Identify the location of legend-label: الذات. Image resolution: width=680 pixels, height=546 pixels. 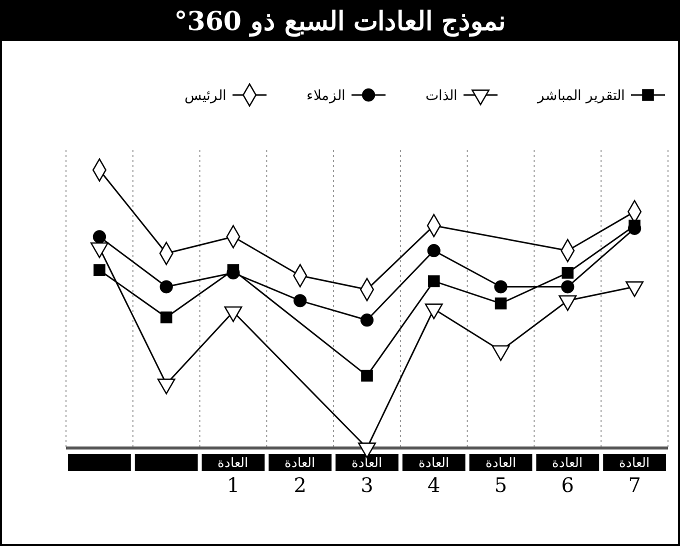
(442, 96).